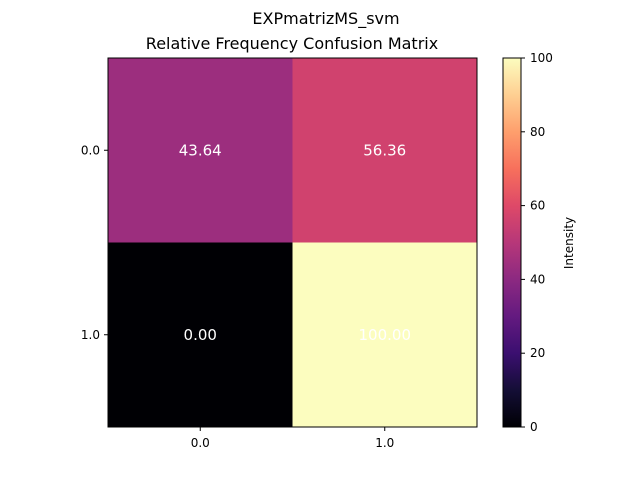 The width and height of the screenshot is (640, 480). I want to click on colorbar-tick-label: 20, so click(537, 353).